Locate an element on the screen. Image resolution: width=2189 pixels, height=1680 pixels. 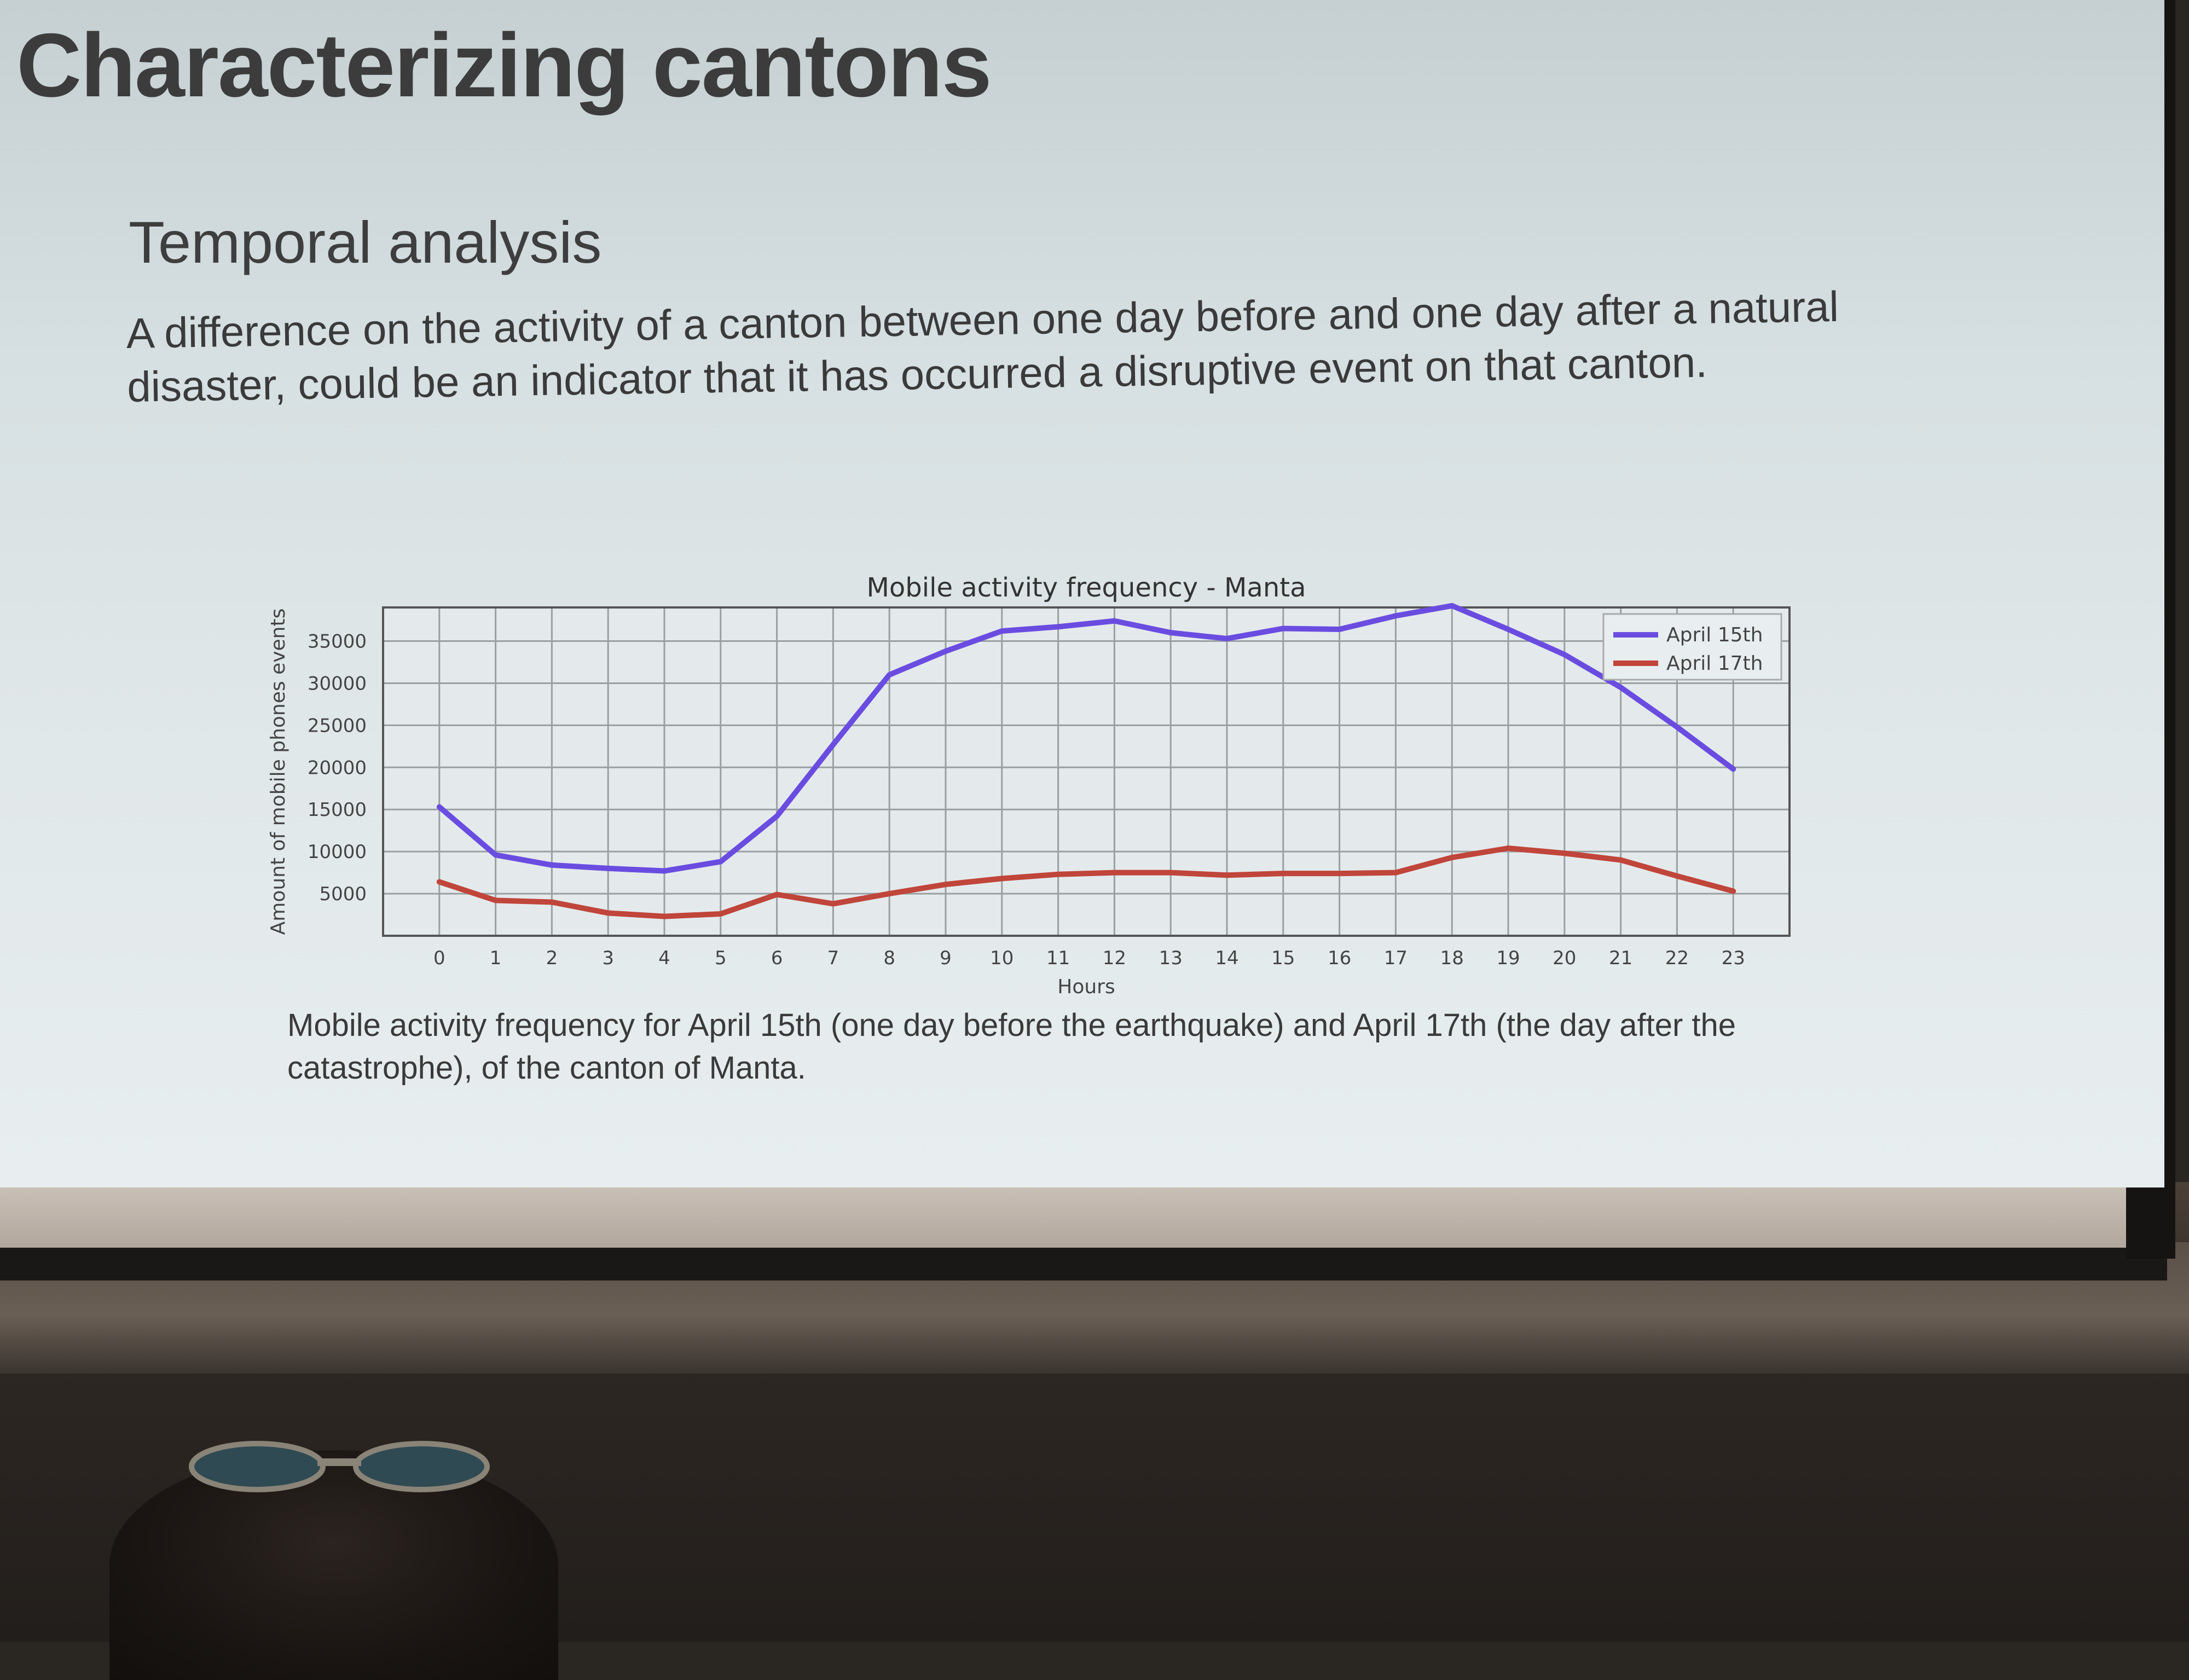
x-tick-label: 1 is located at coordinates (496, 958).